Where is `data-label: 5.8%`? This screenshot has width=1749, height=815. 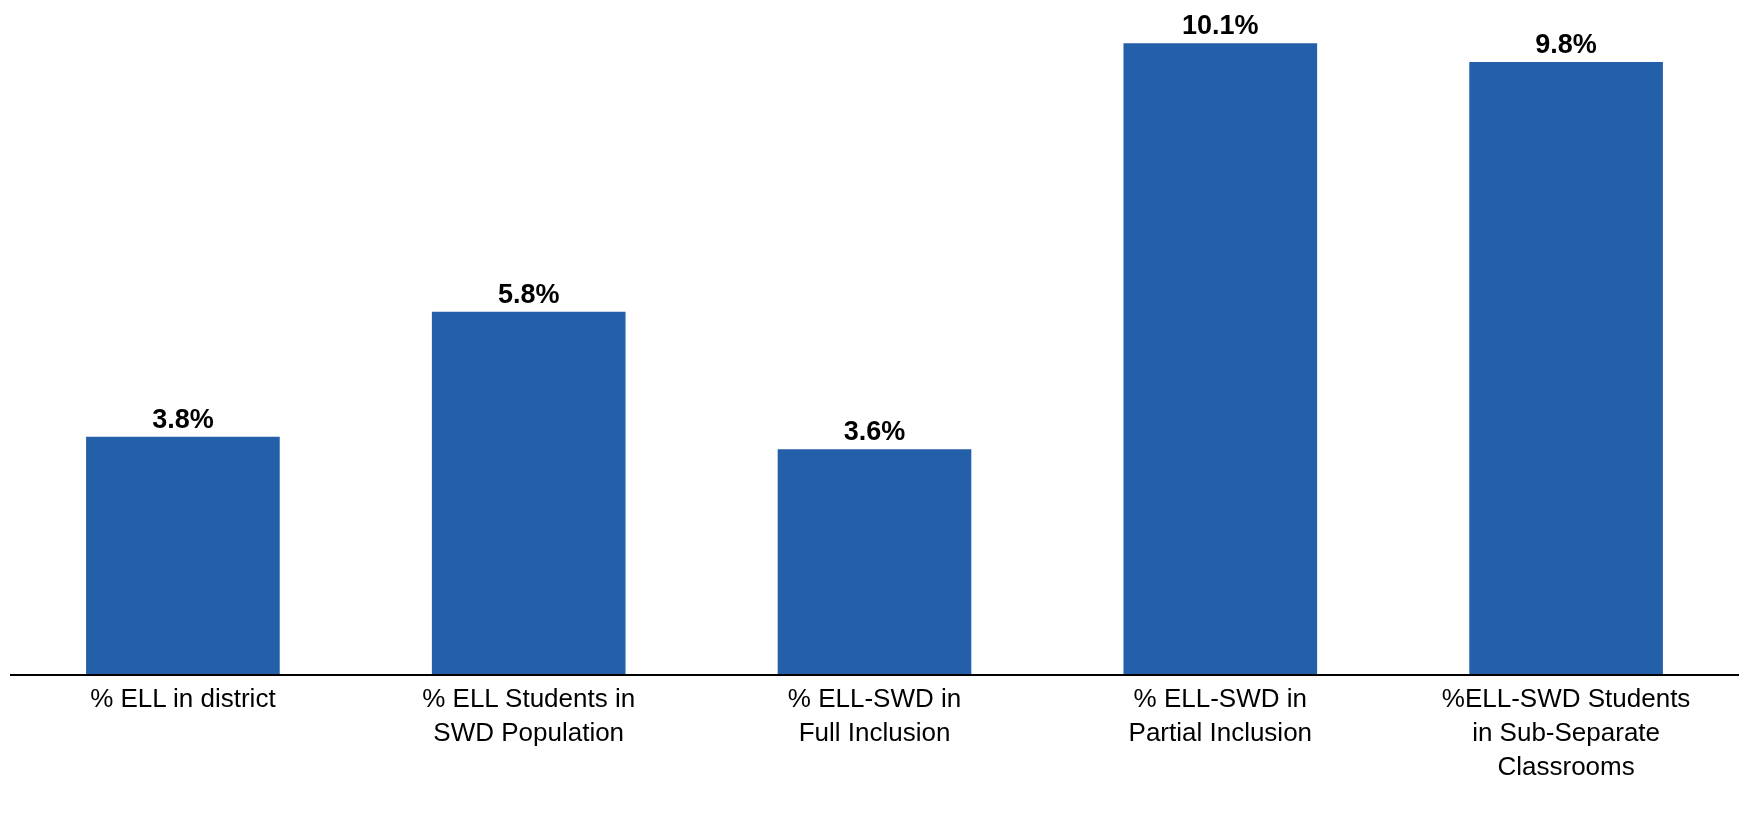 data-label: 5.8% is located at coordinates (528, 293).